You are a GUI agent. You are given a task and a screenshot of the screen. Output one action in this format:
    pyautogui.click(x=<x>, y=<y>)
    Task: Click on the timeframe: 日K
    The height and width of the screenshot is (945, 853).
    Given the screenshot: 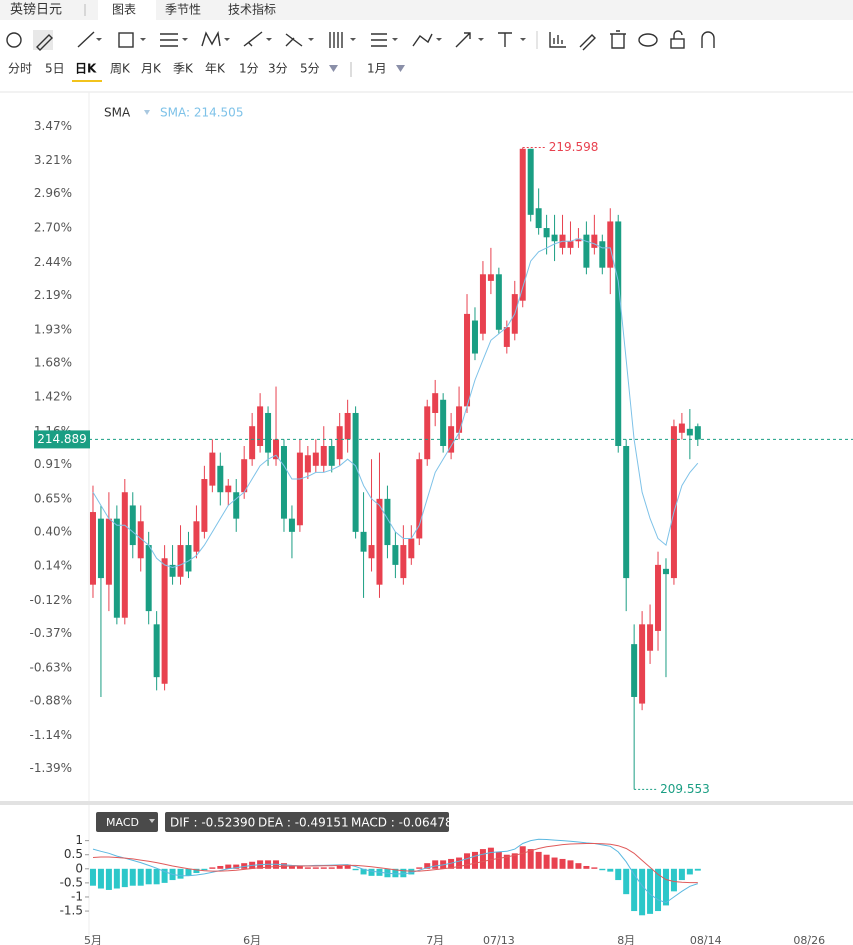 What is the action you would take?
    pyautogui.click(x=86, y=69)
    